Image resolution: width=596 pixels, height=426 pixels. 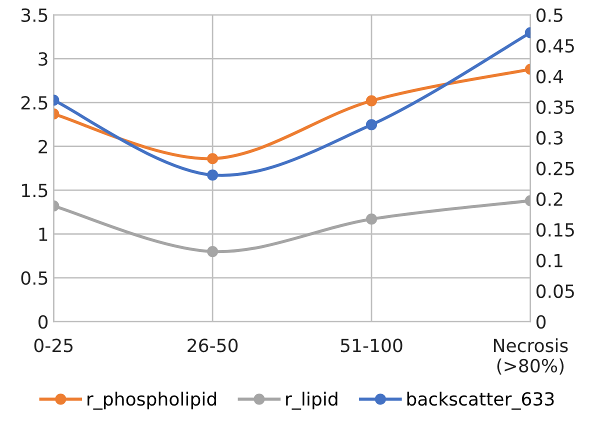 I want to click on legend-label: r_phospholipid, so click(x=152, y=401).